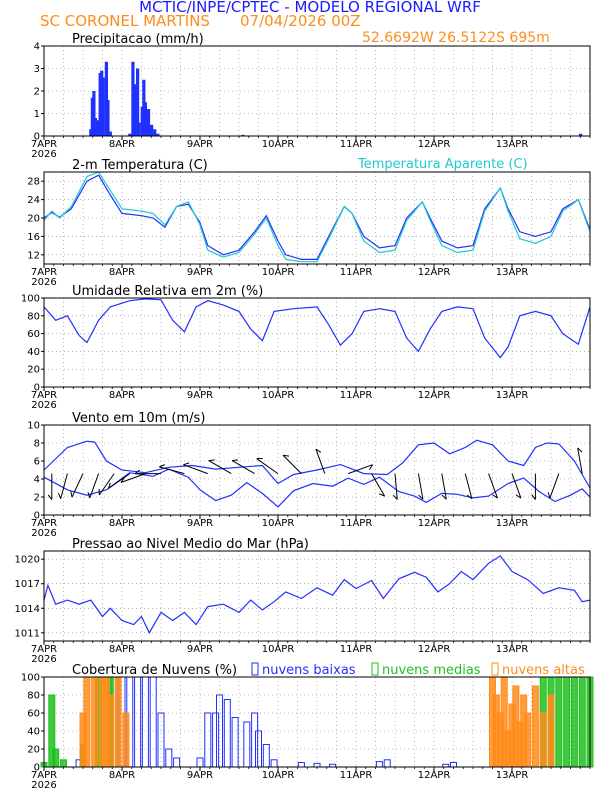 Image resolution: width=612 pixels, height=792 pixels. Describe the element at coordinates (33, 237) in the screenshot. I see `y-tick-label: 16` at that location.